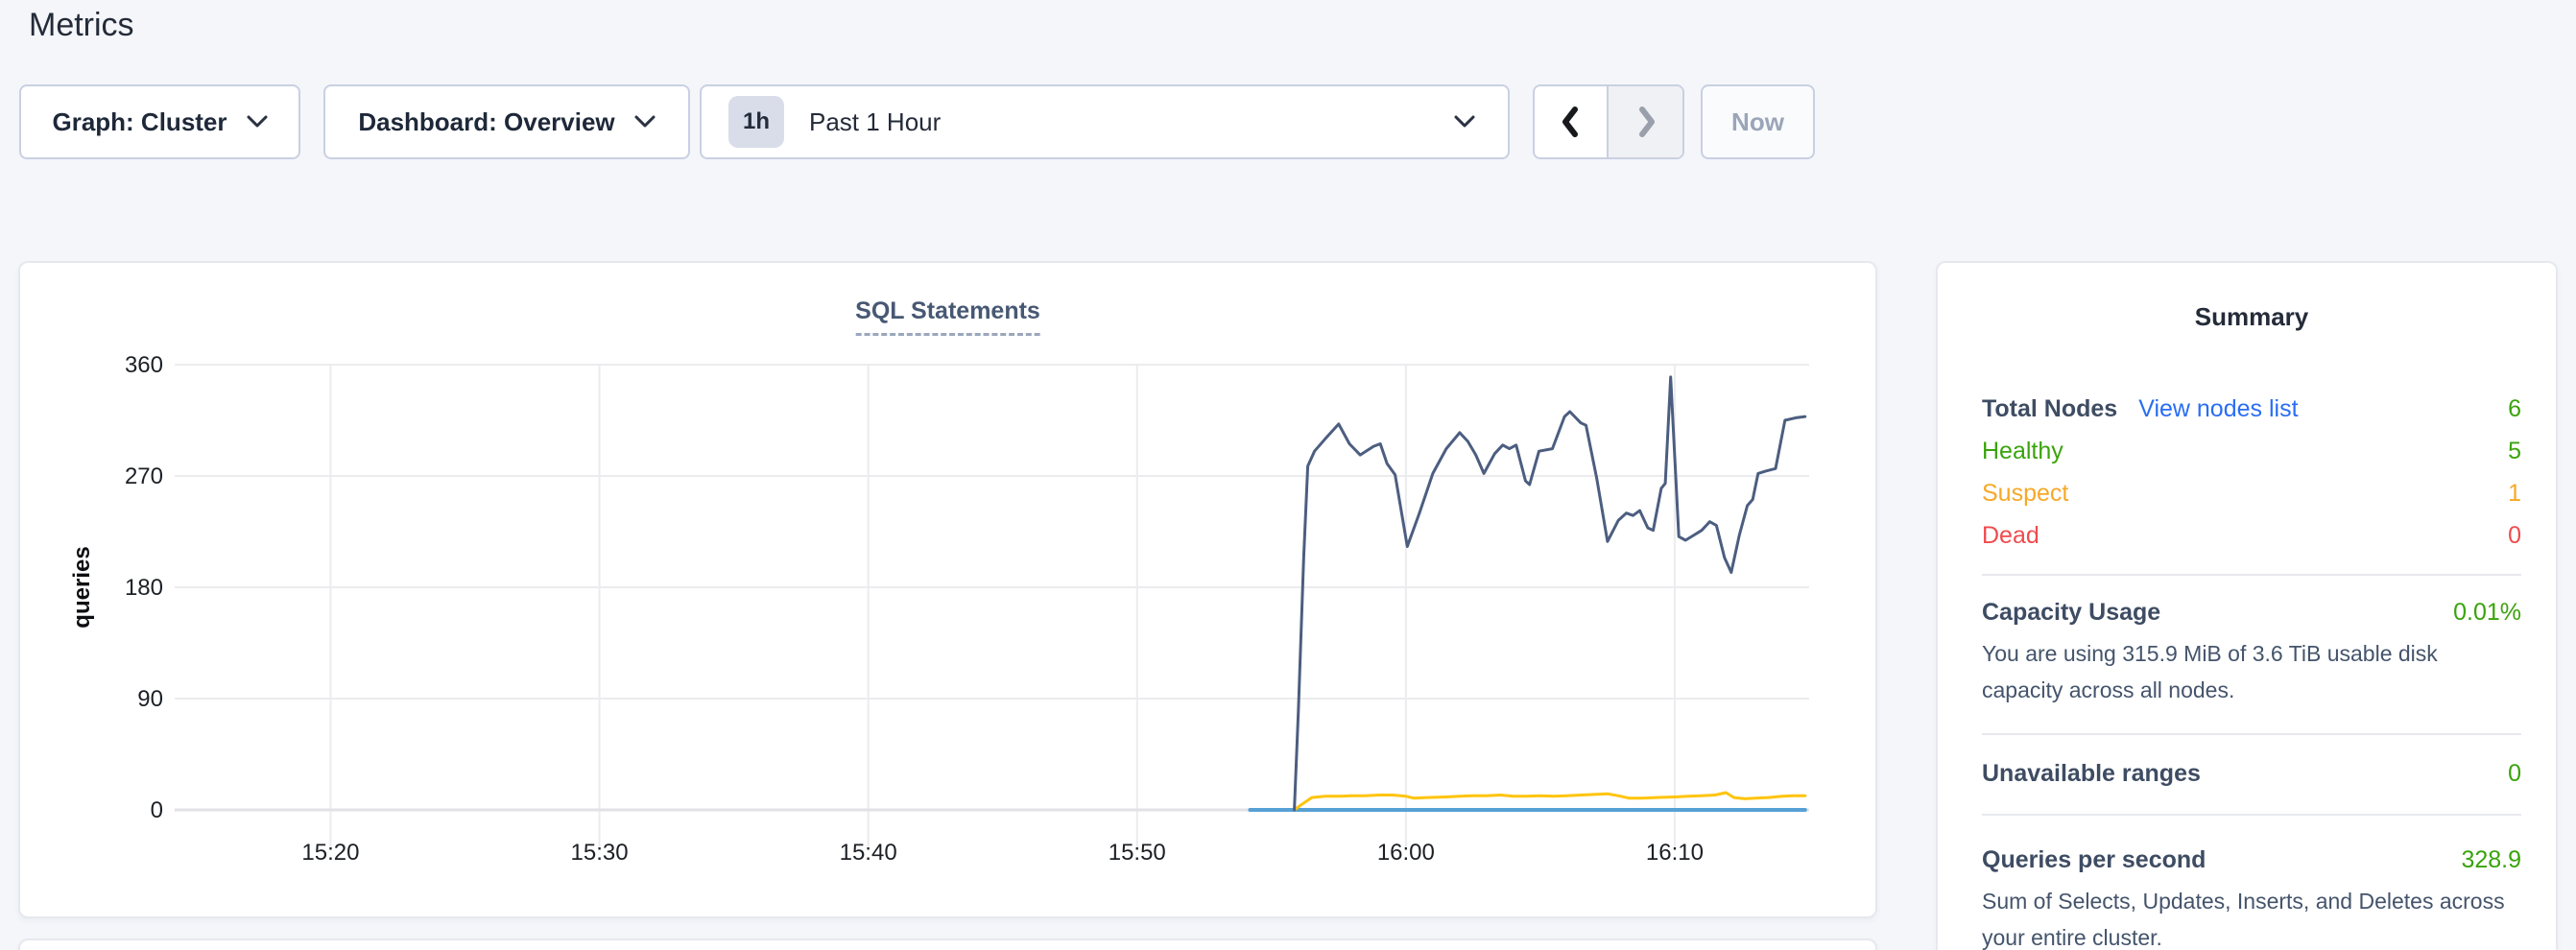  Describe the element at coordinates (2491, 859) in the screenshot. I see `queries-per-second-value: 328.9` at that location.